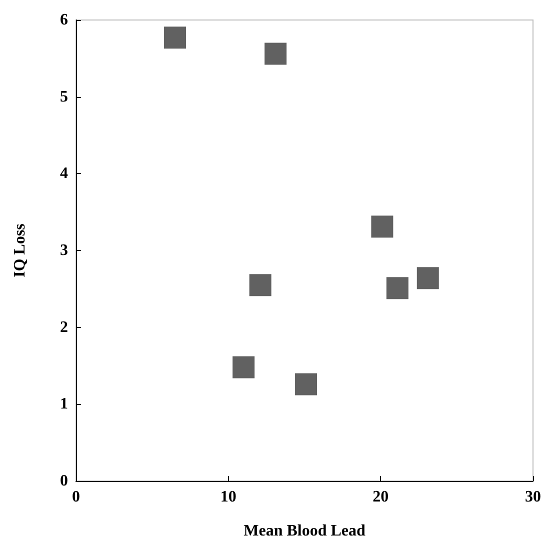 Image resolution: width=546 pixels, height=550 pixels. What do you see at coordinates (64, 173) in the screenshot?
I see `y-tick-label: 4` at bounding box center [64, 173].